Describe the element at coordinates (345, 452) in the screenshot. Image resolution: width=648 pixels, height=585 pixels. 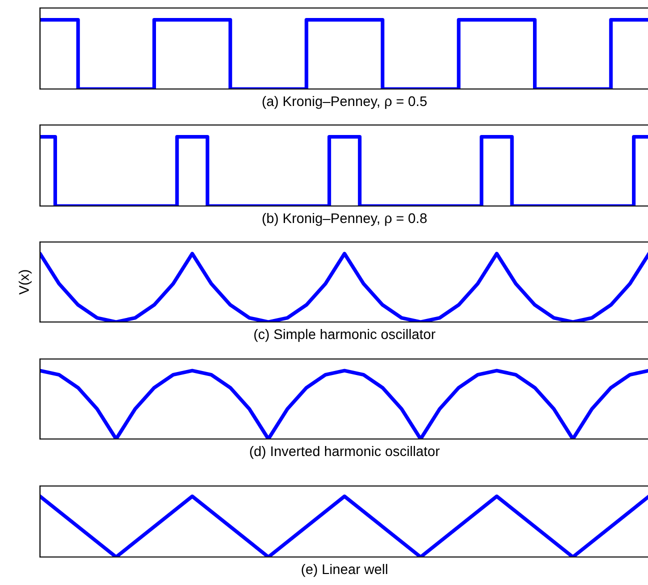
I see `x-axis-title: (d) Inverted harmonic oscillator` at that location.